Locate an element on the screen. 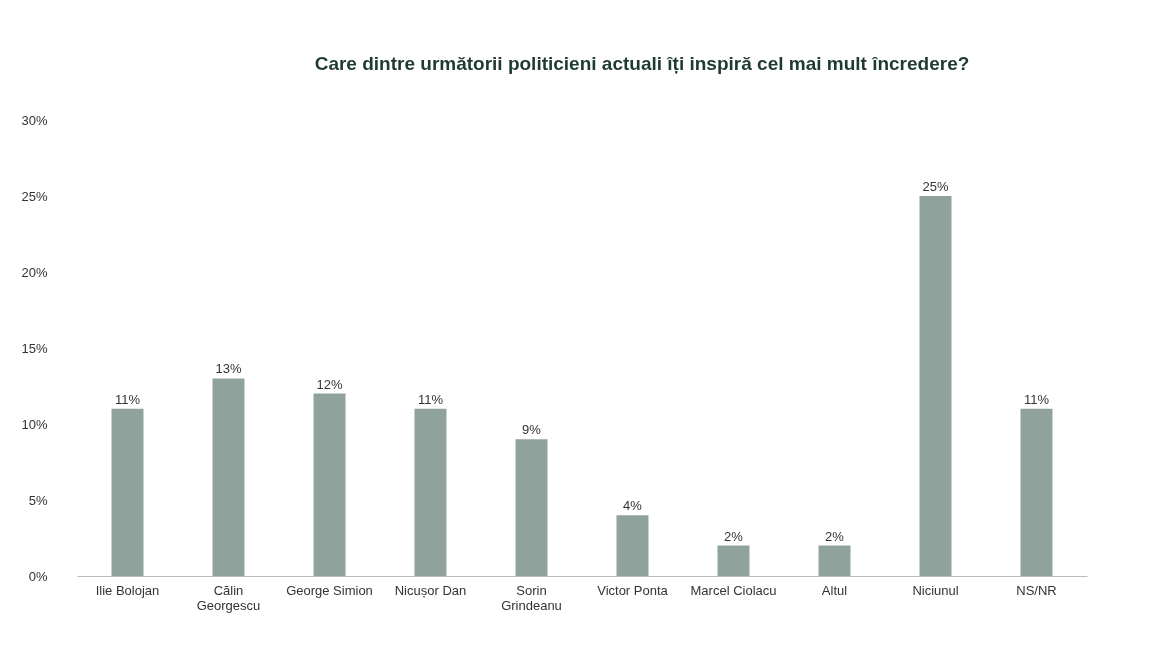 The image size is (1156, 658). y-tick-label: 0% is located at coordinates (38, 576).